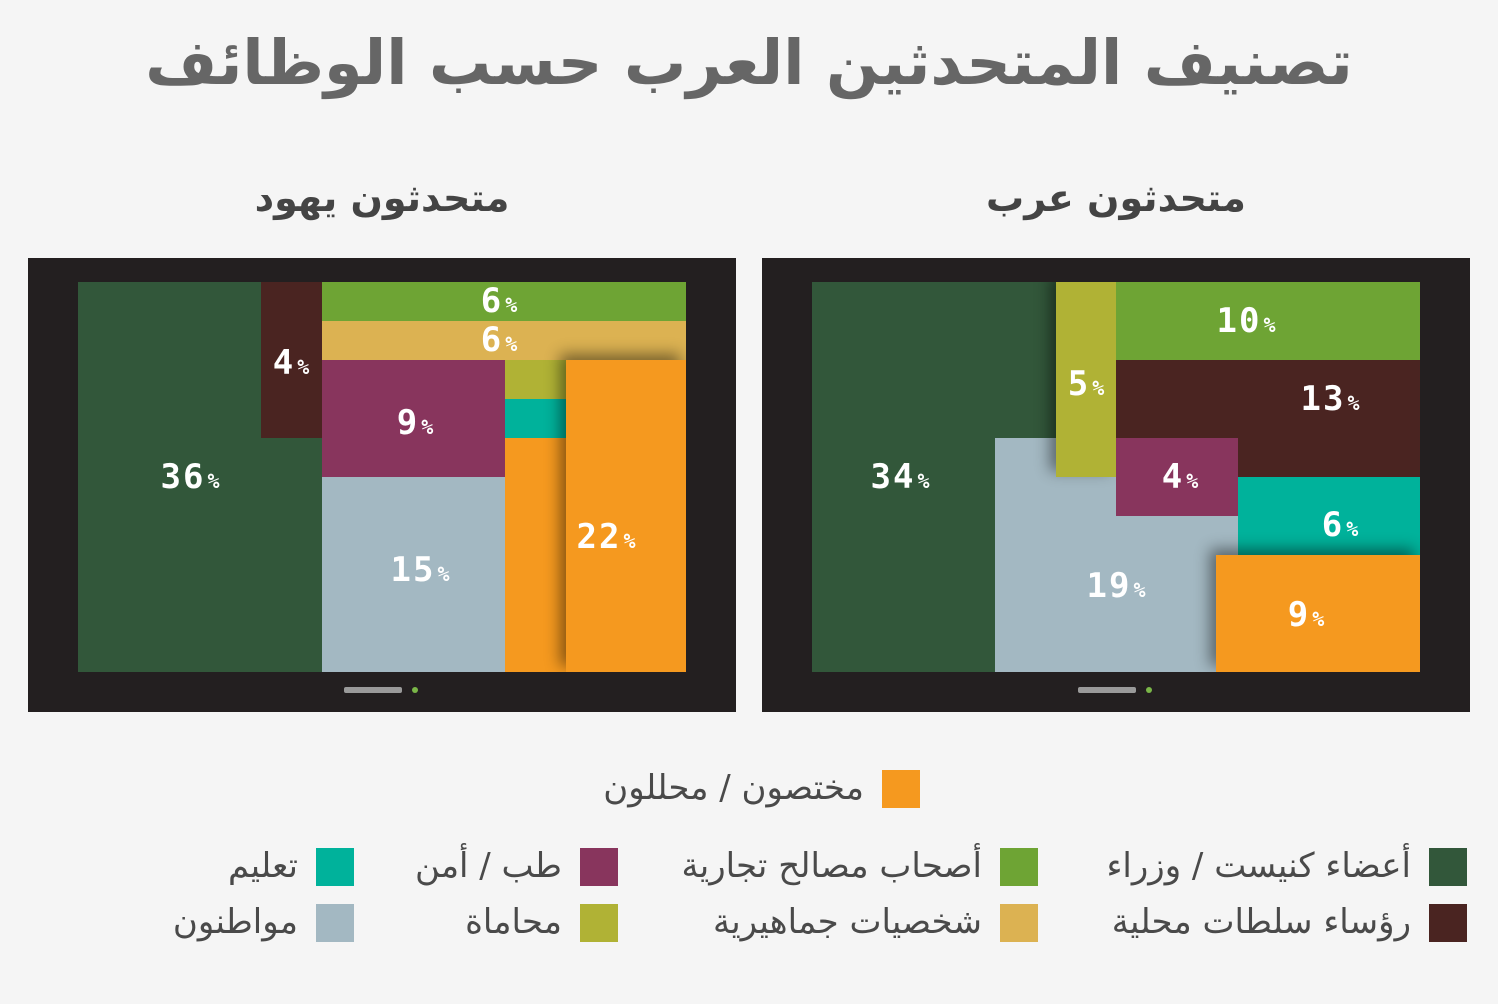 The width and height of the screenshot is (1498, 1004). I want to click on legend-business: أصحاب مصالح تجارية, so click(849, 867).